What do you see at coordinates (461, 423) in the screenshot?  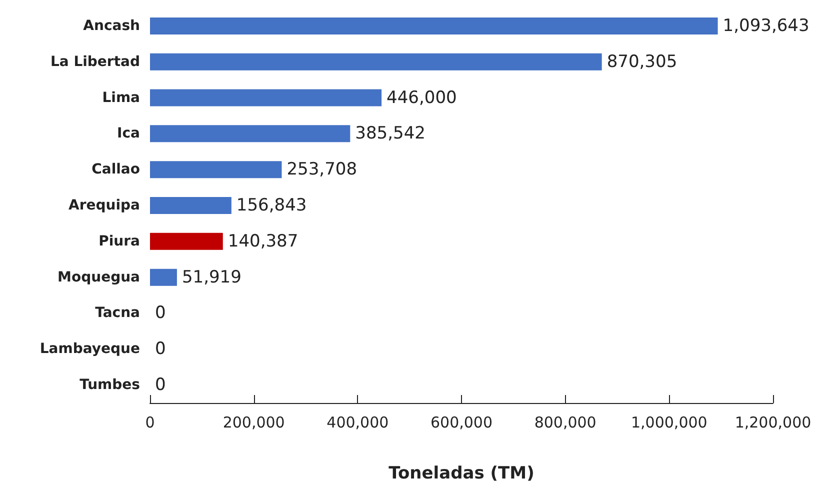 I see `x-tick-label: 600,000` at bounding box center [461, 423].